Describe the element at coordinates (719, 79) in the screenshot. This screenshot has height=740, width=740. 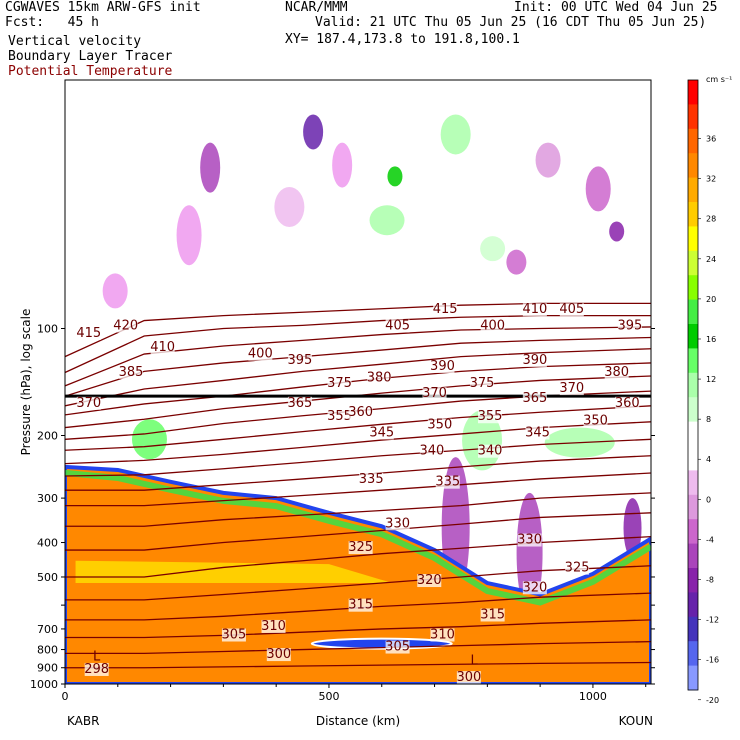
I see `colorbar-unit: cm s⁻¹` at that location.